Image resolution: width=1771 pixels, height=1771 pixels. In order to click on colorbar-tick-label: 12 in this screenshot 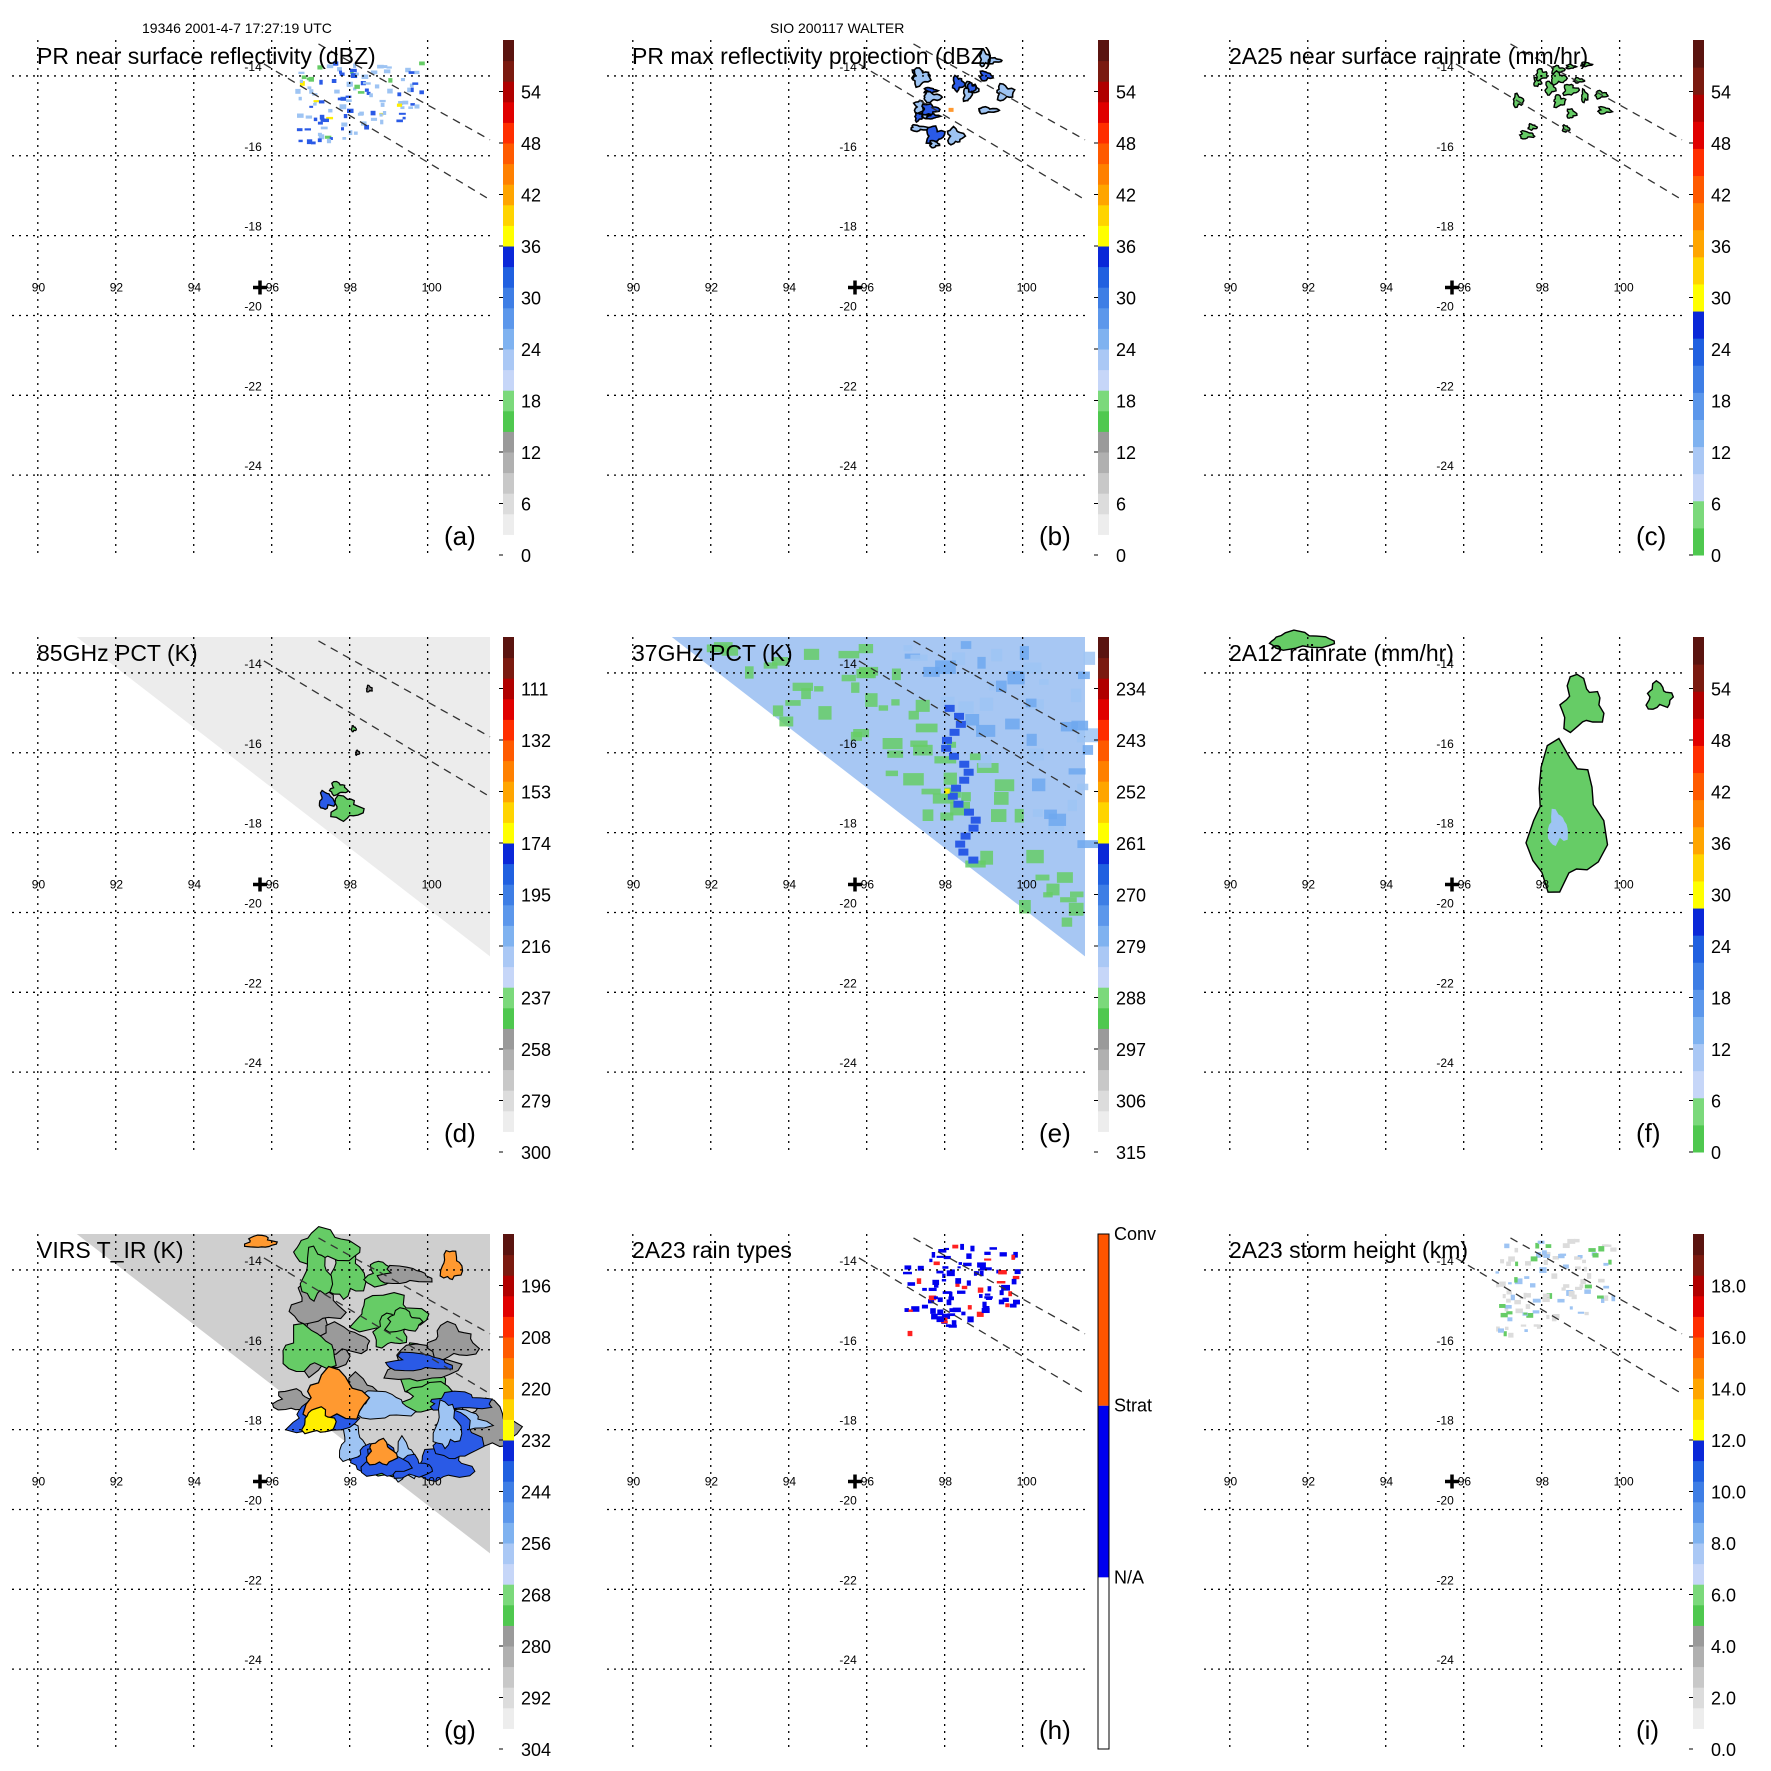, I will do `click(1721, 453)`.